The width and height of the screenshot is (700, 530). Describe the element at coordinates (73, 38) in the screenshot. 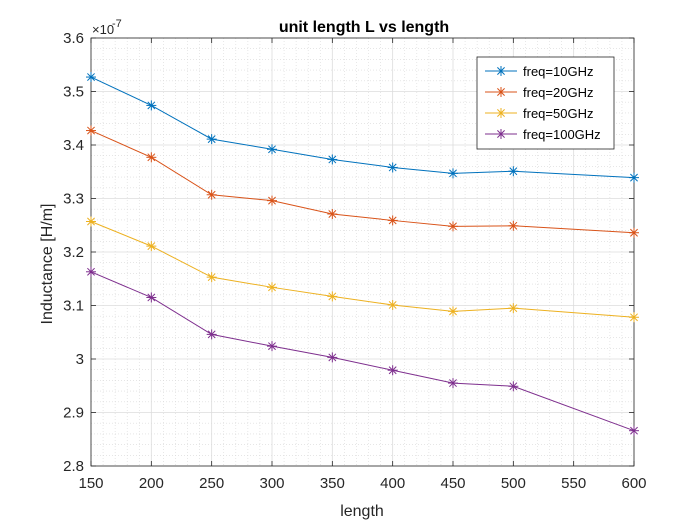

I see `y-tick-label: 3.6` at that location.